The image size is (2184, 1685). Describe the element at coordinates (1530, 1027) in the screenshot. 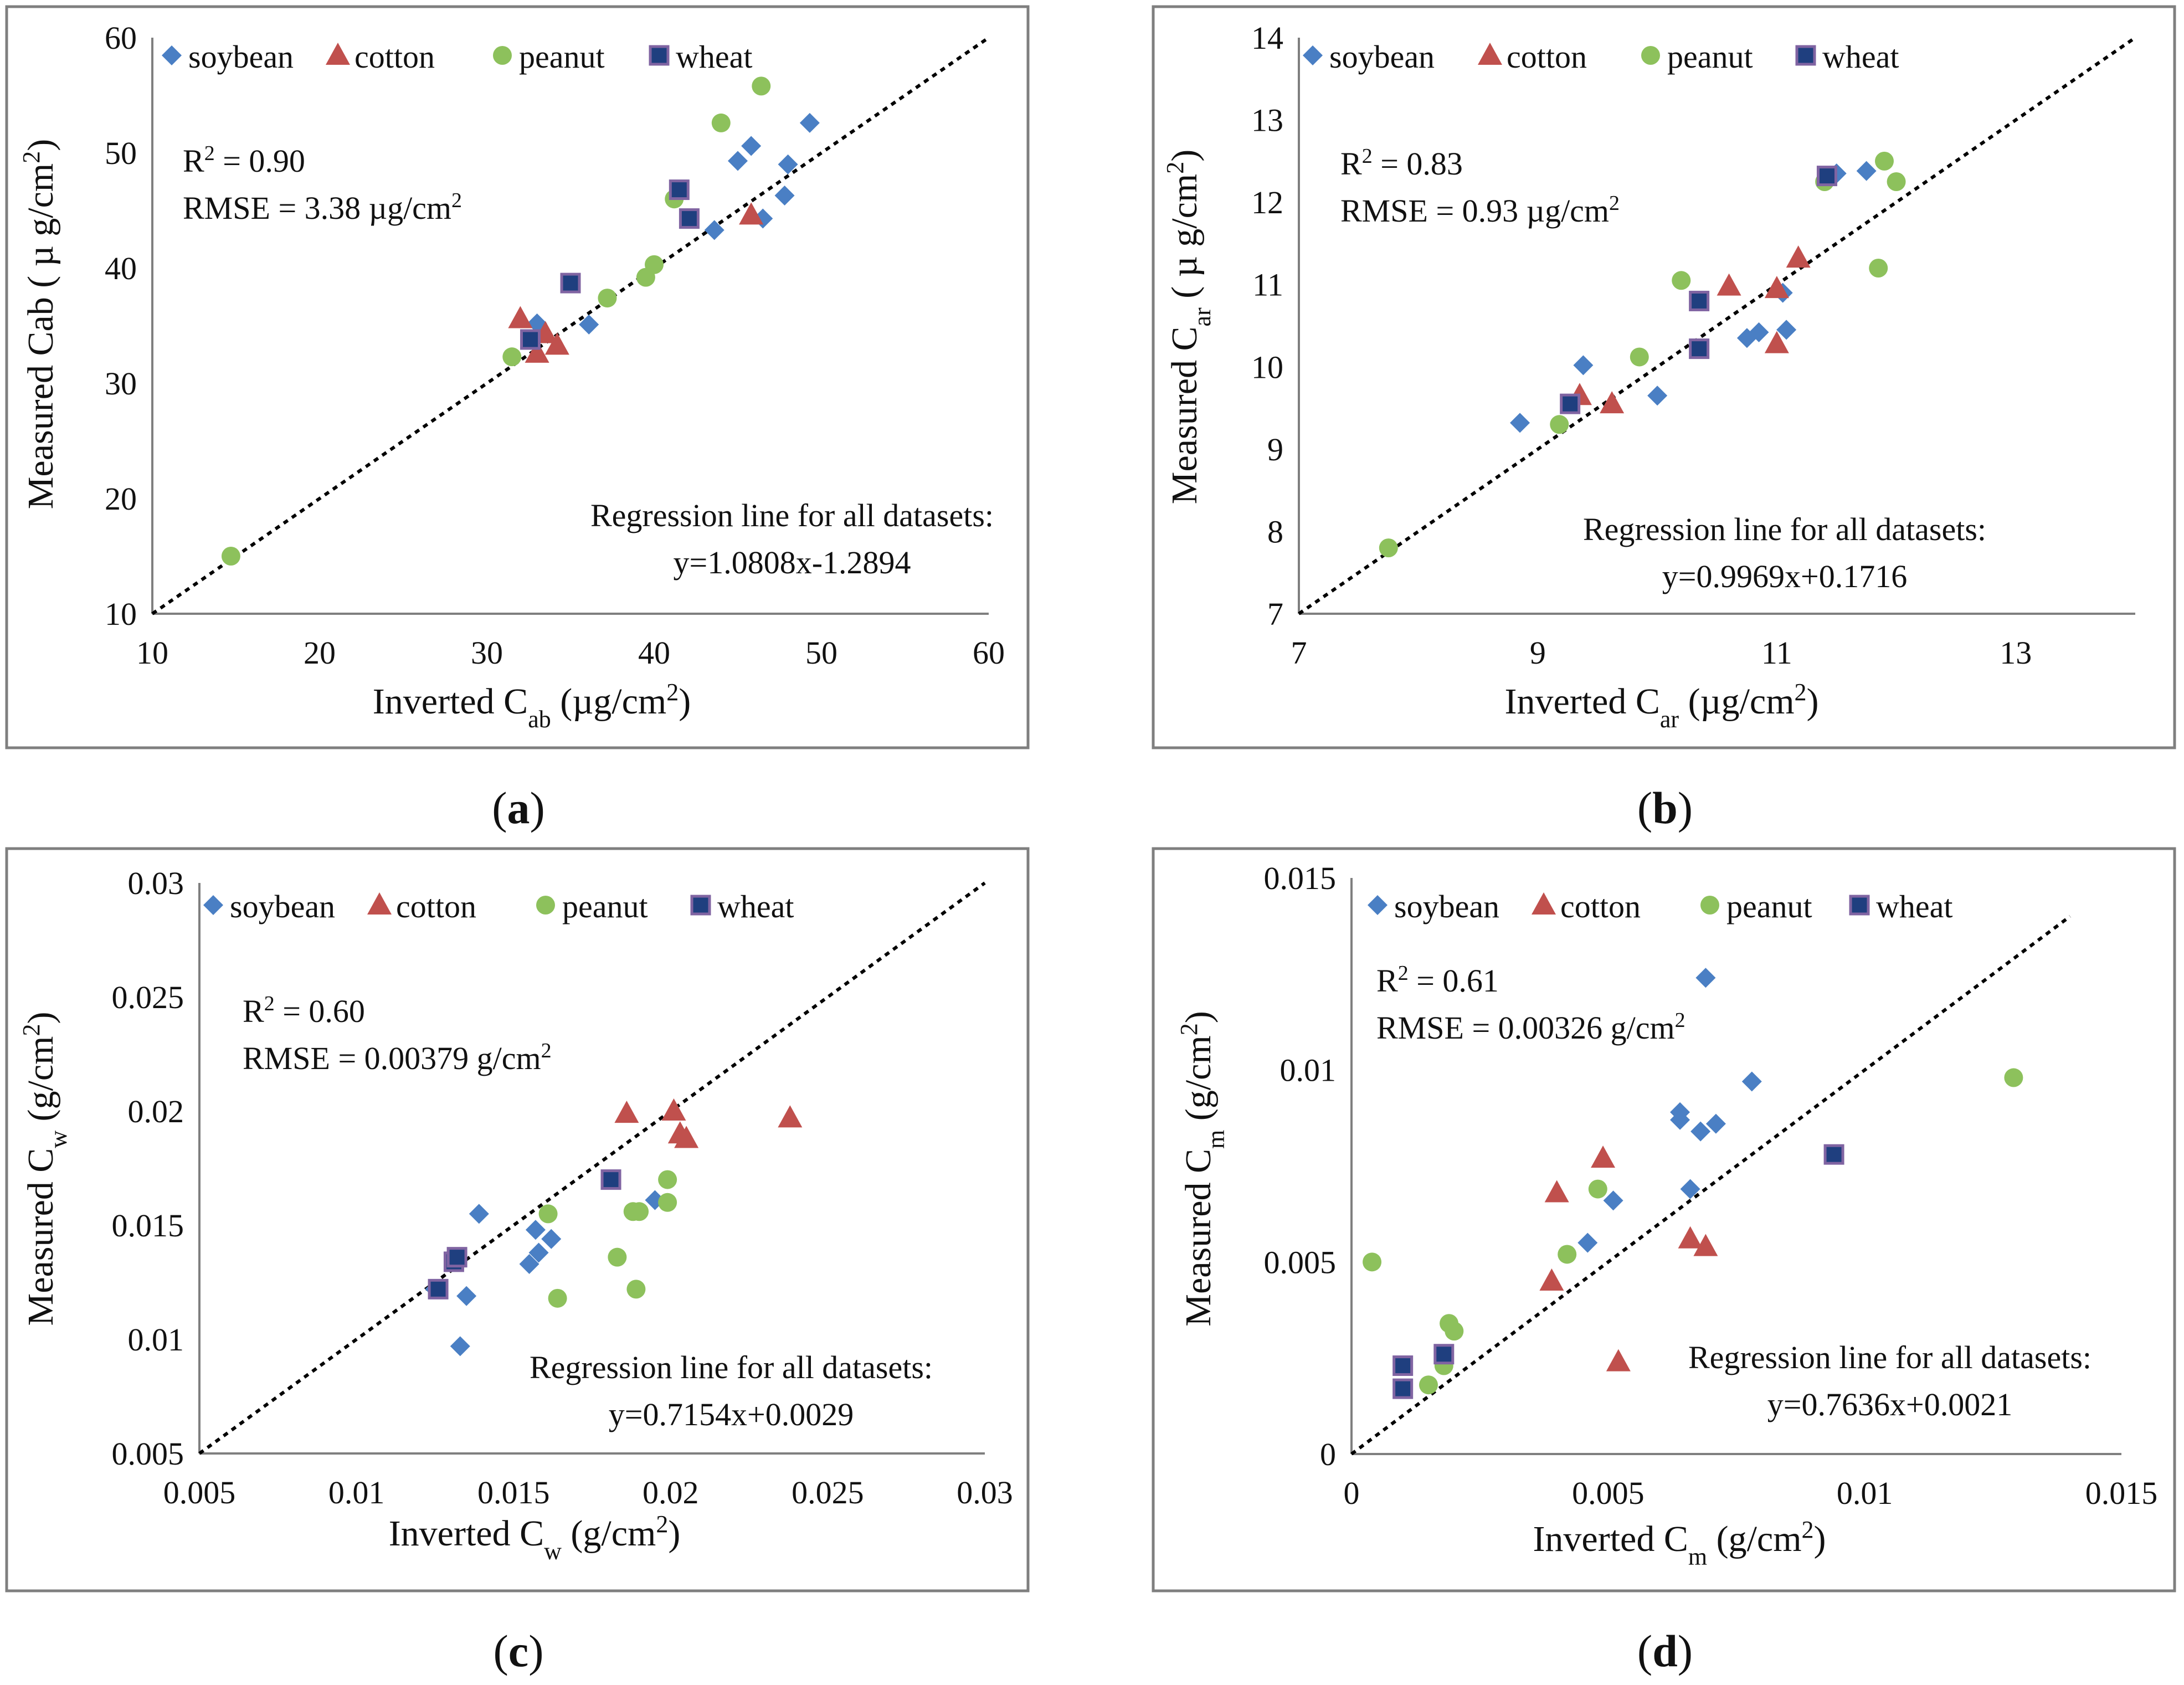

I see `rmse-text: RMSE = 0.00326 g/cm2` at that location.